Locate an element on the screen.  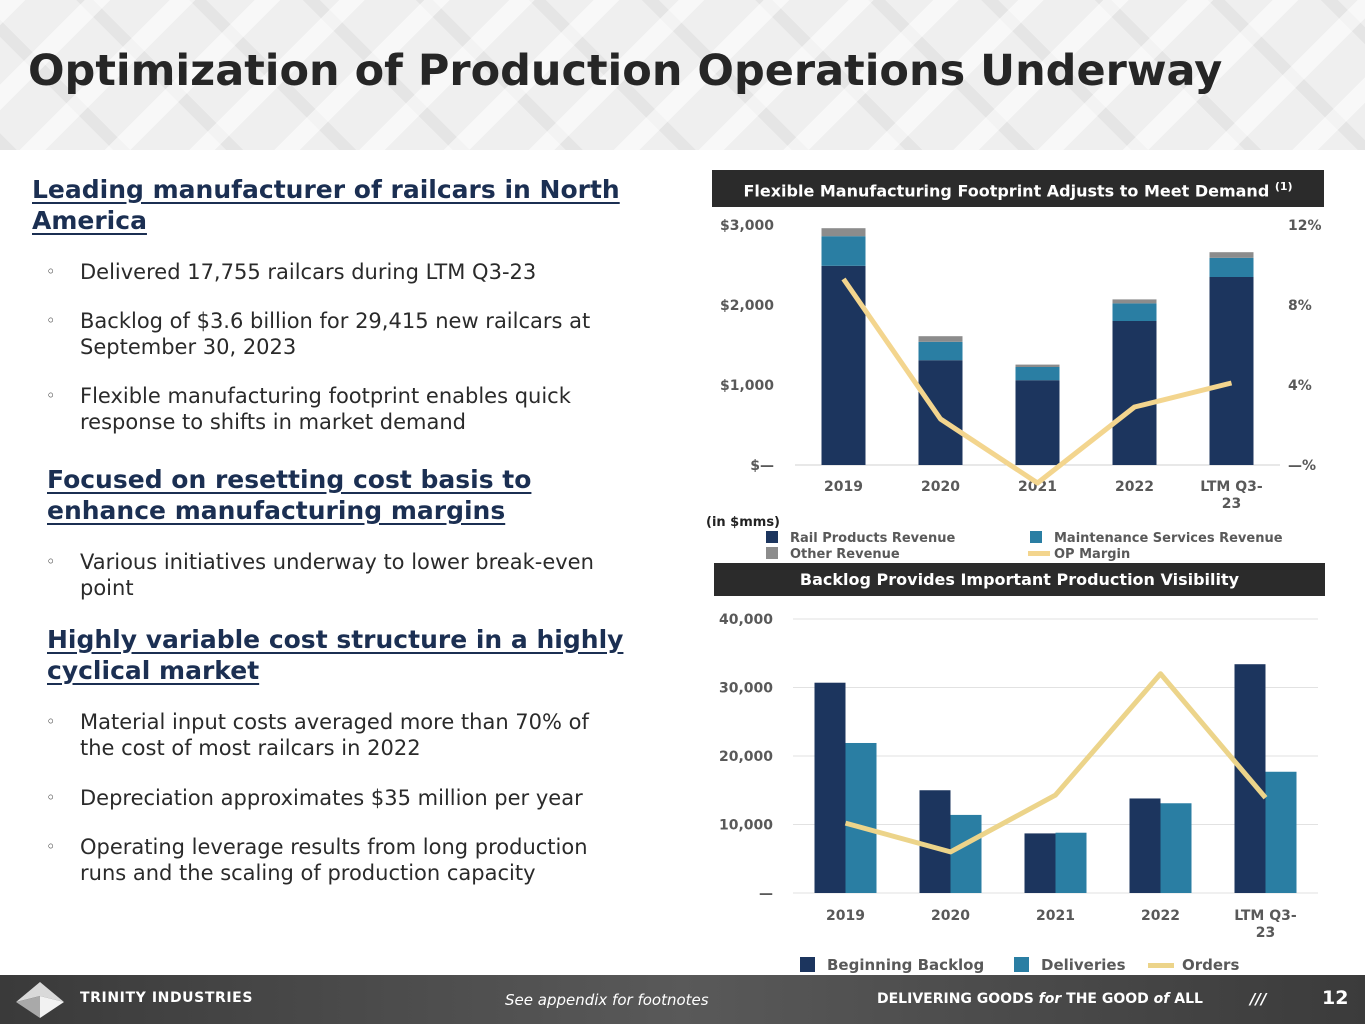
y-tick-label: 10,000 is located at coordinates (746, 826).